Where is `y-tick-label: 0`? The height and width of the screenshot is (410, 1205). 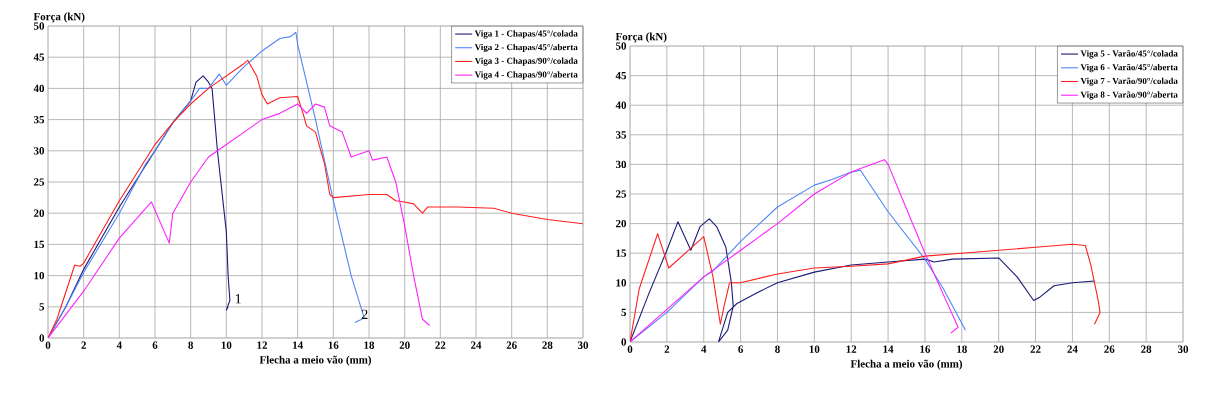
y-tick-label: 0 is located at coordinates (42, 338).